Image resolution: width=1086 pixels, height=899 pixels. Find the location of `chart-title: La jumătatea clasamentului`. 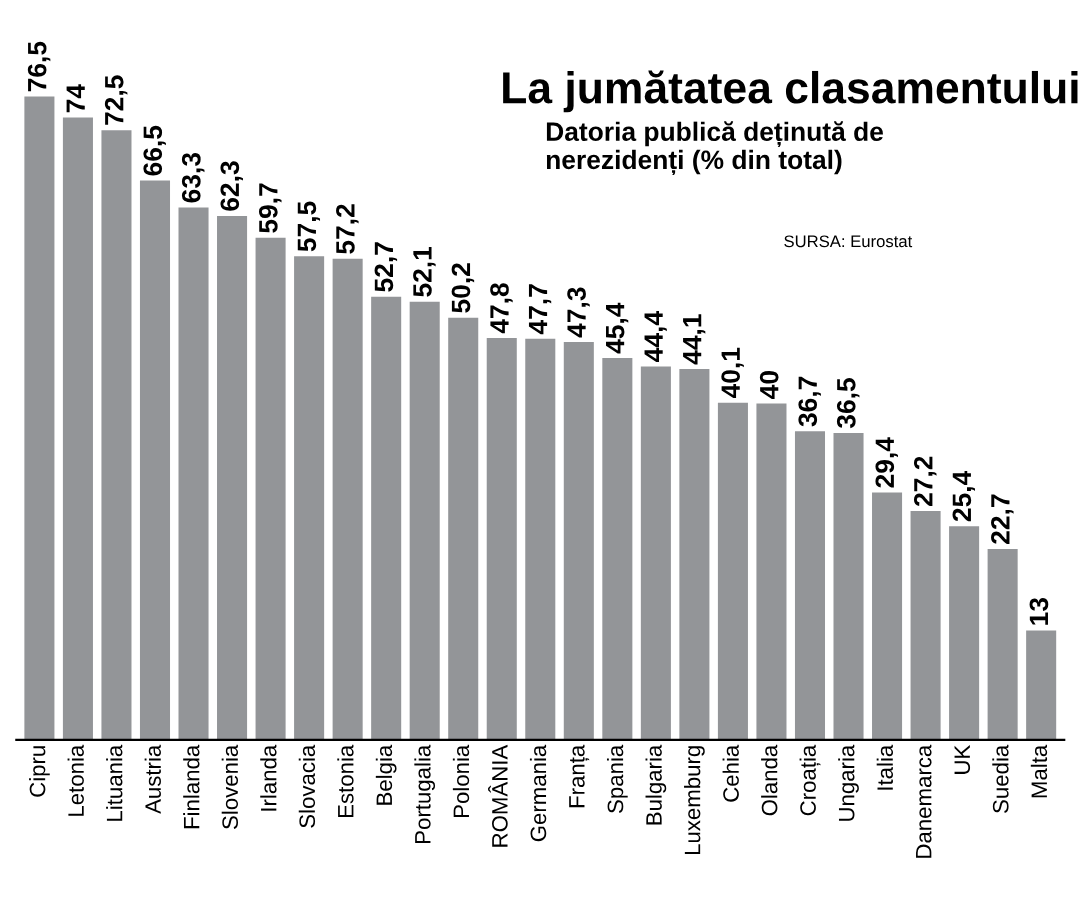

chart-title: La jumătatea clasamentului is located at coordinates (790, 91).